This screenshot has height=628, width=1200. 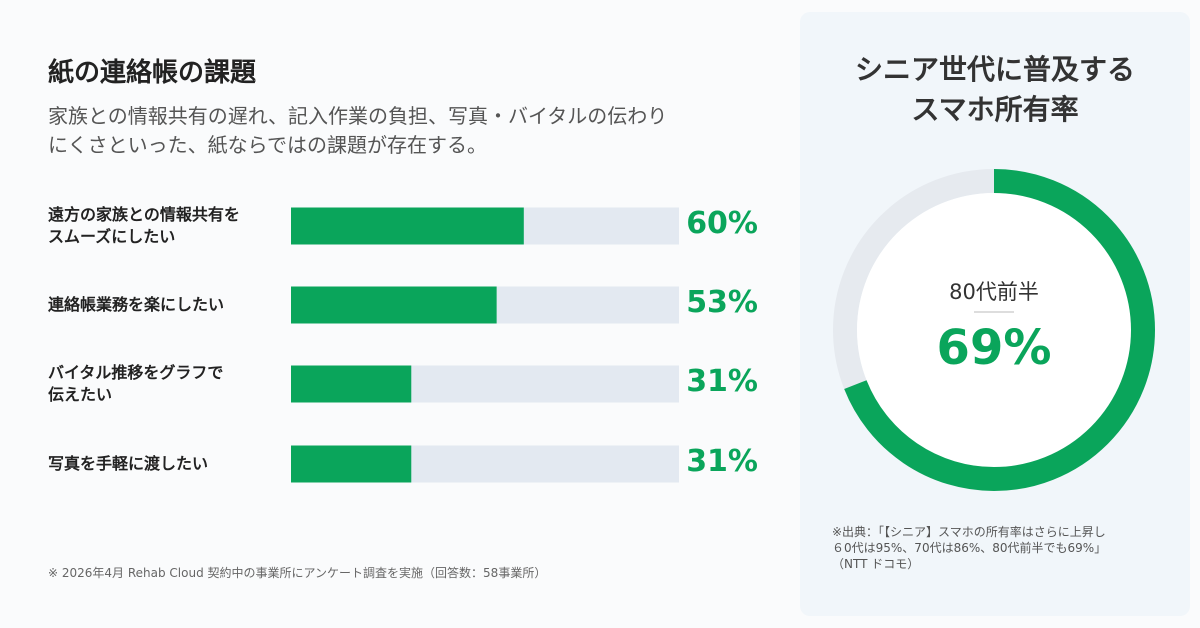 I want to click on value-label: 60%, so click(x=722, y=223).